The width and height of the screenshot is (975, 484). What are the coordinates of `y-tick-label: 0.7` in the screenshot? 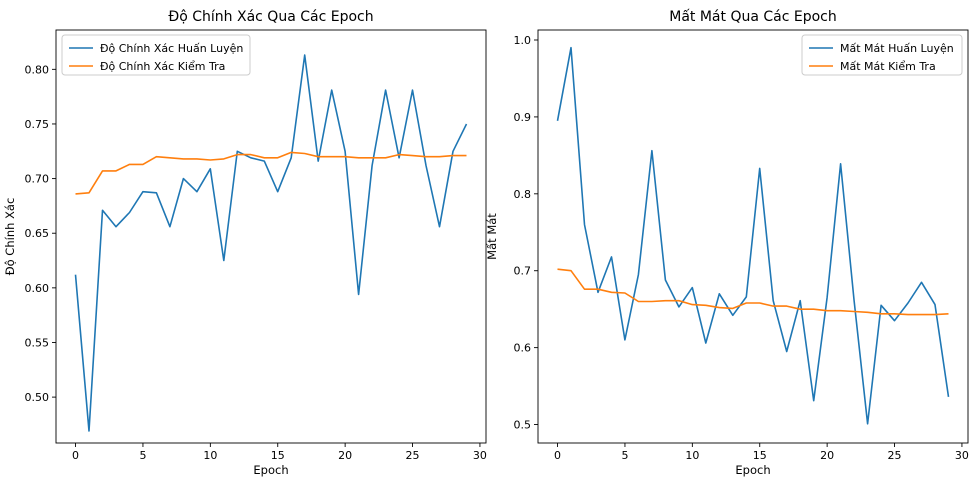 It's located at (523, 271).